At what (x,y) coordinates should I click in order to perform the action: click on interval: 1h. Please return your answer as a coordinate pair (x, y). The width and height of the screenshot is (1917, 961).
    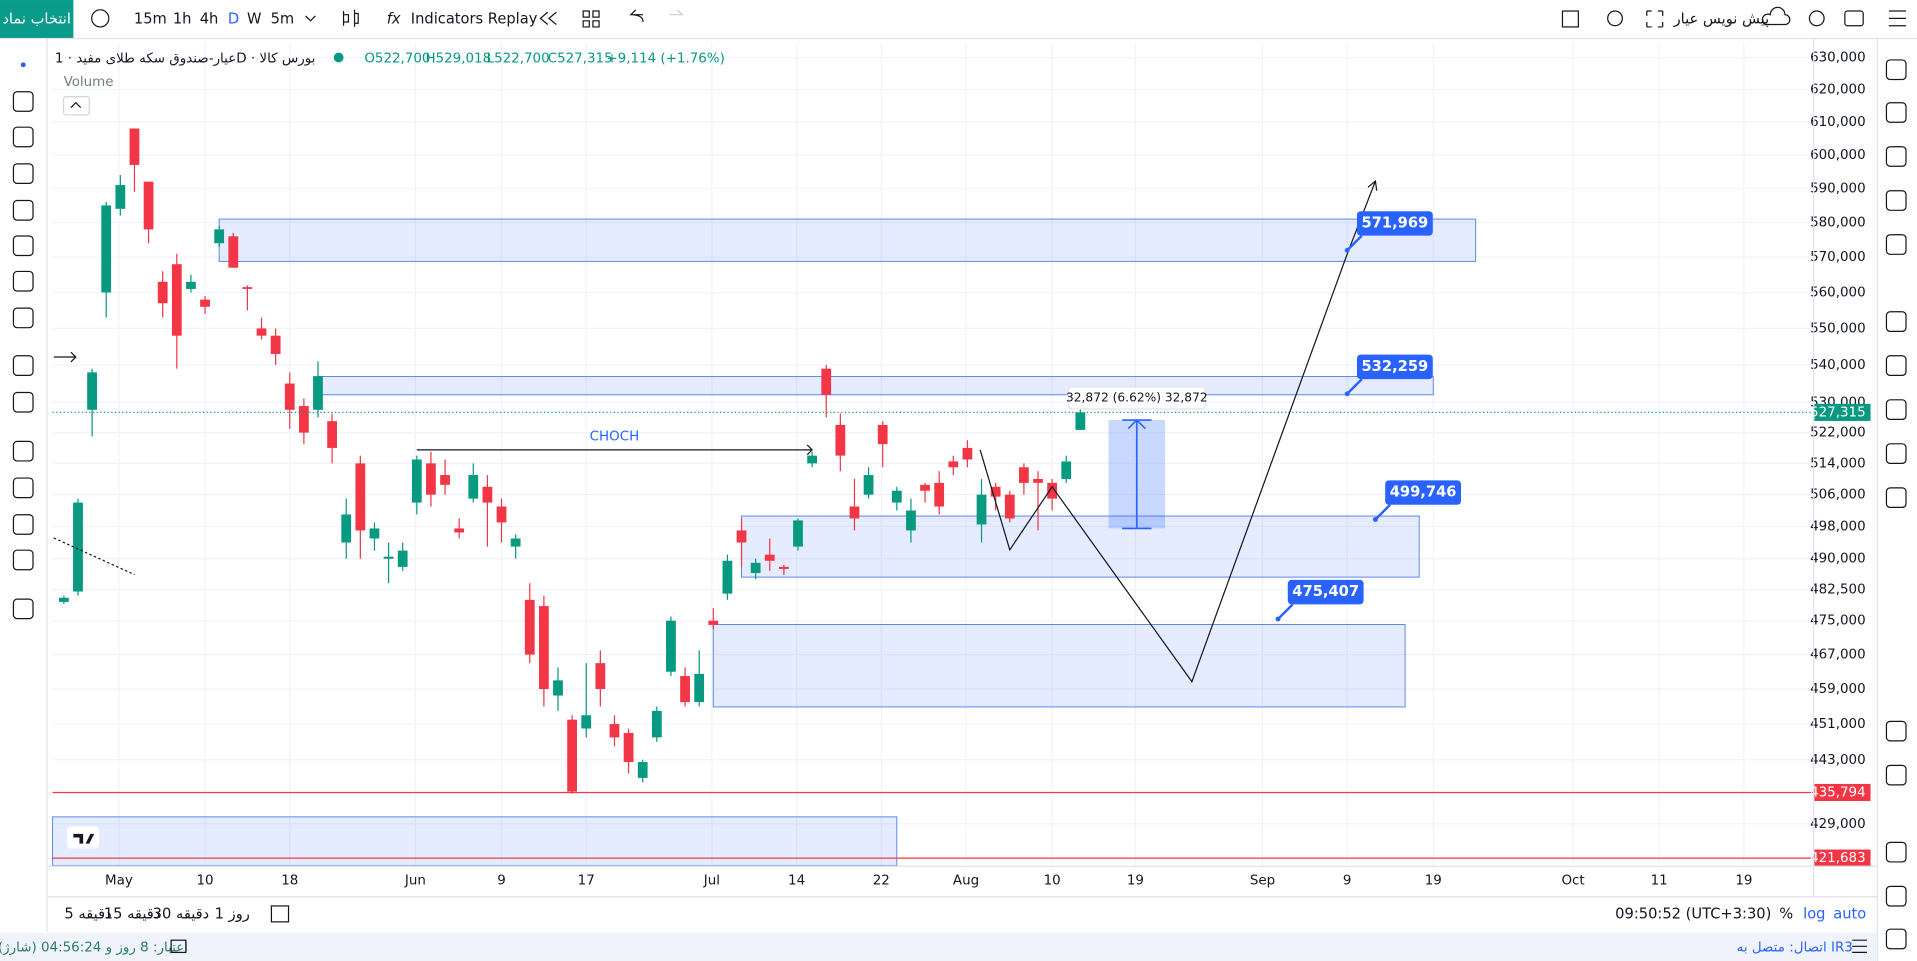
    Looking at the image, I should click on (182, 19).